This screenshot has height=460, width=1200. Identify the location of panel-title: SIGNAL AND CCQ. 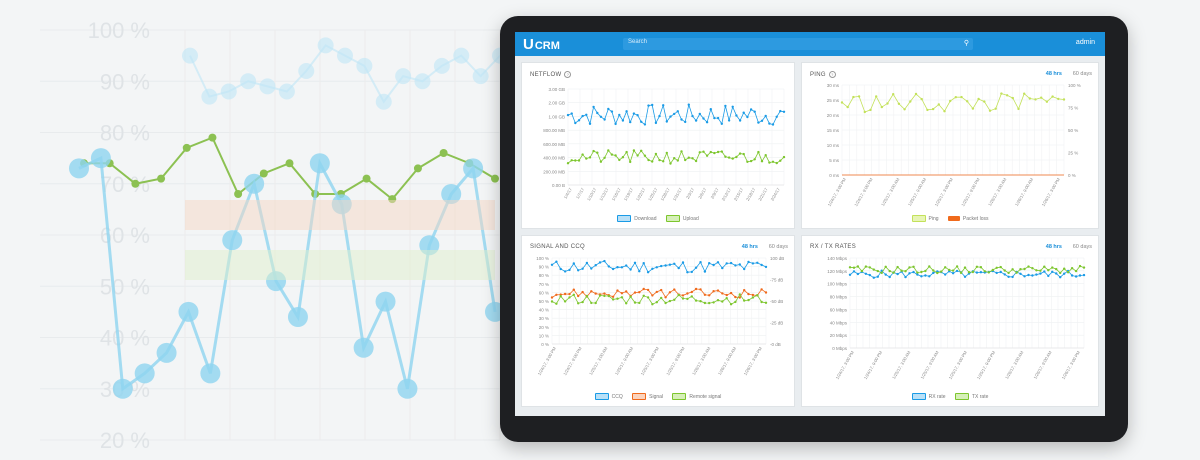
(557, 247).